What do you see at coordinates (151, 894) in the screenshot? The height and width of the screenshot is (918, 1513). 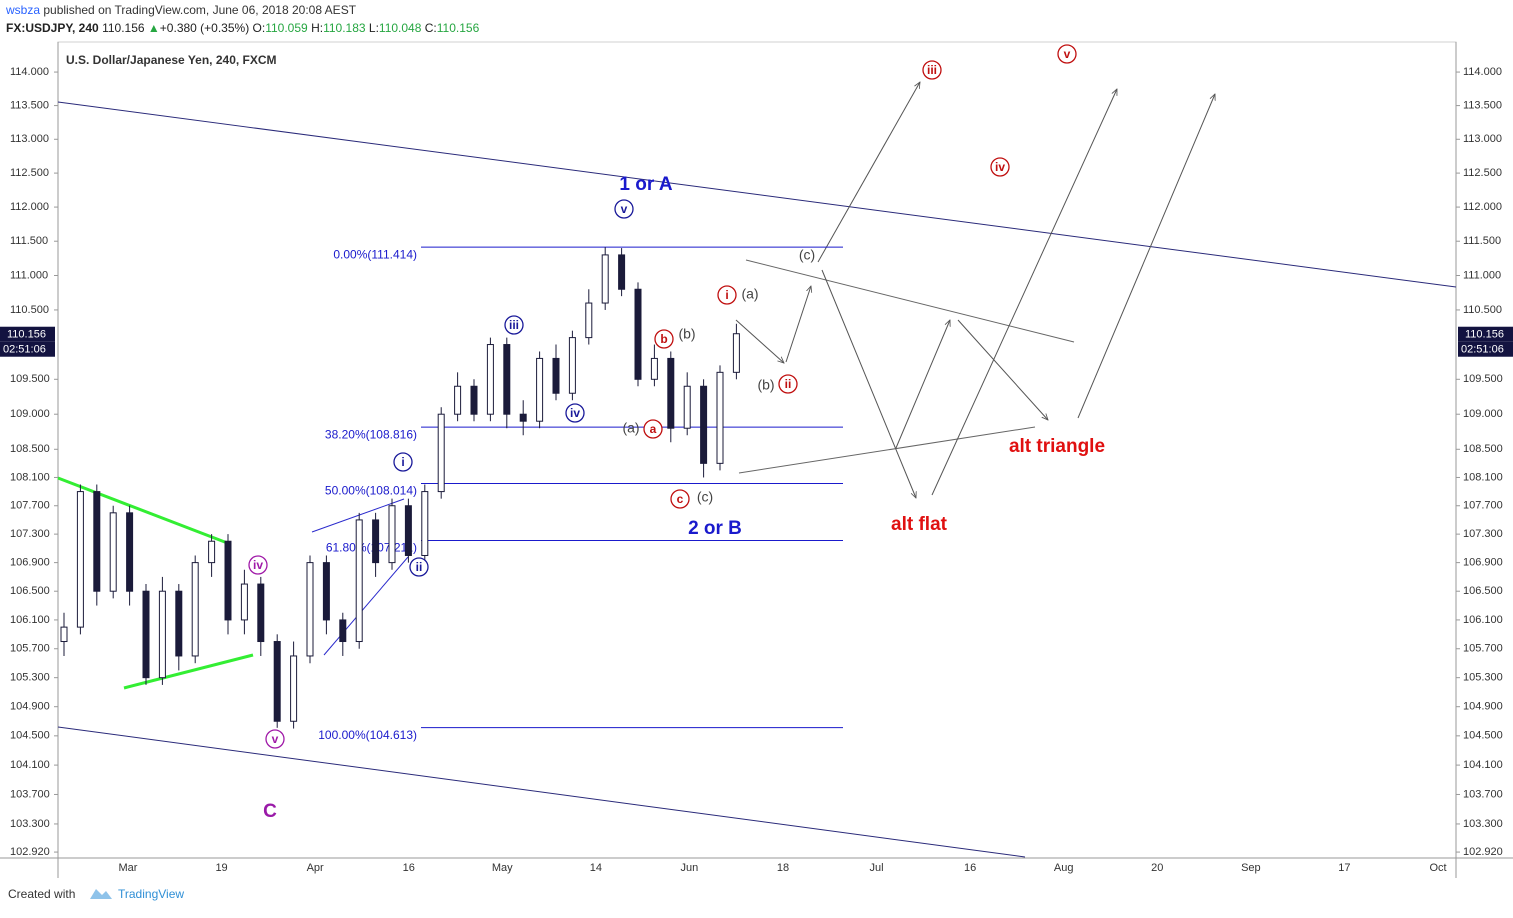 I see `footer-brand: TradingView` at bounding box center [151, 894].